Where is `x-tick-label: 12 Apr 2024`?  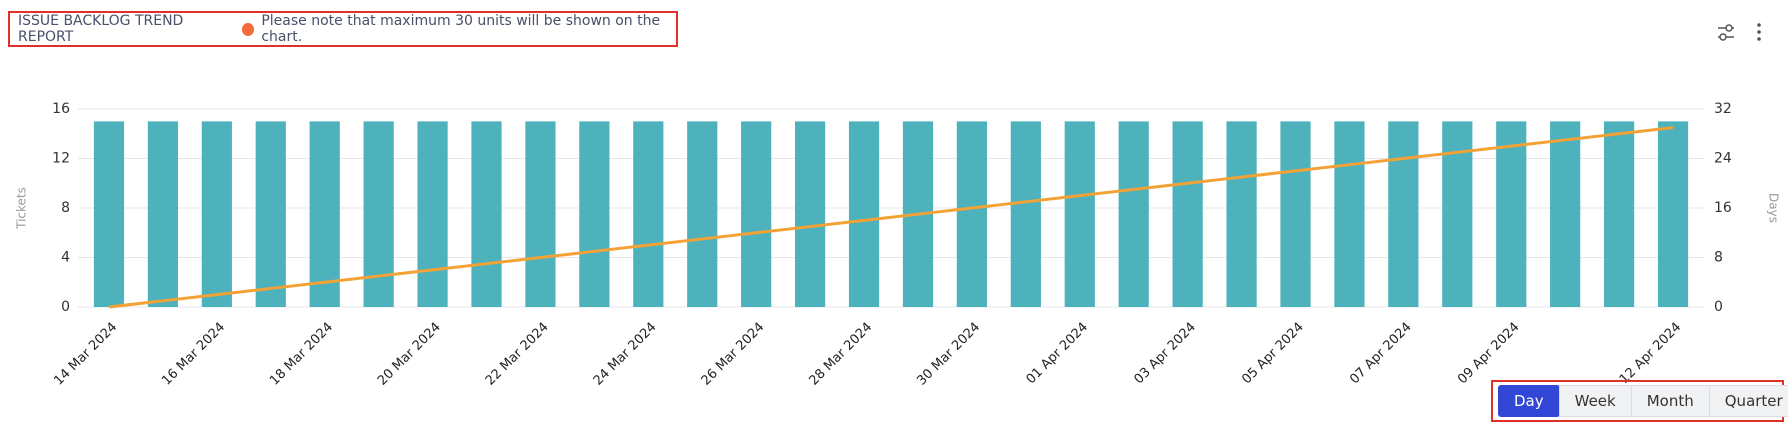 x-tick-label: 12 Apr 2024 is located at coordinates (1650, 353).